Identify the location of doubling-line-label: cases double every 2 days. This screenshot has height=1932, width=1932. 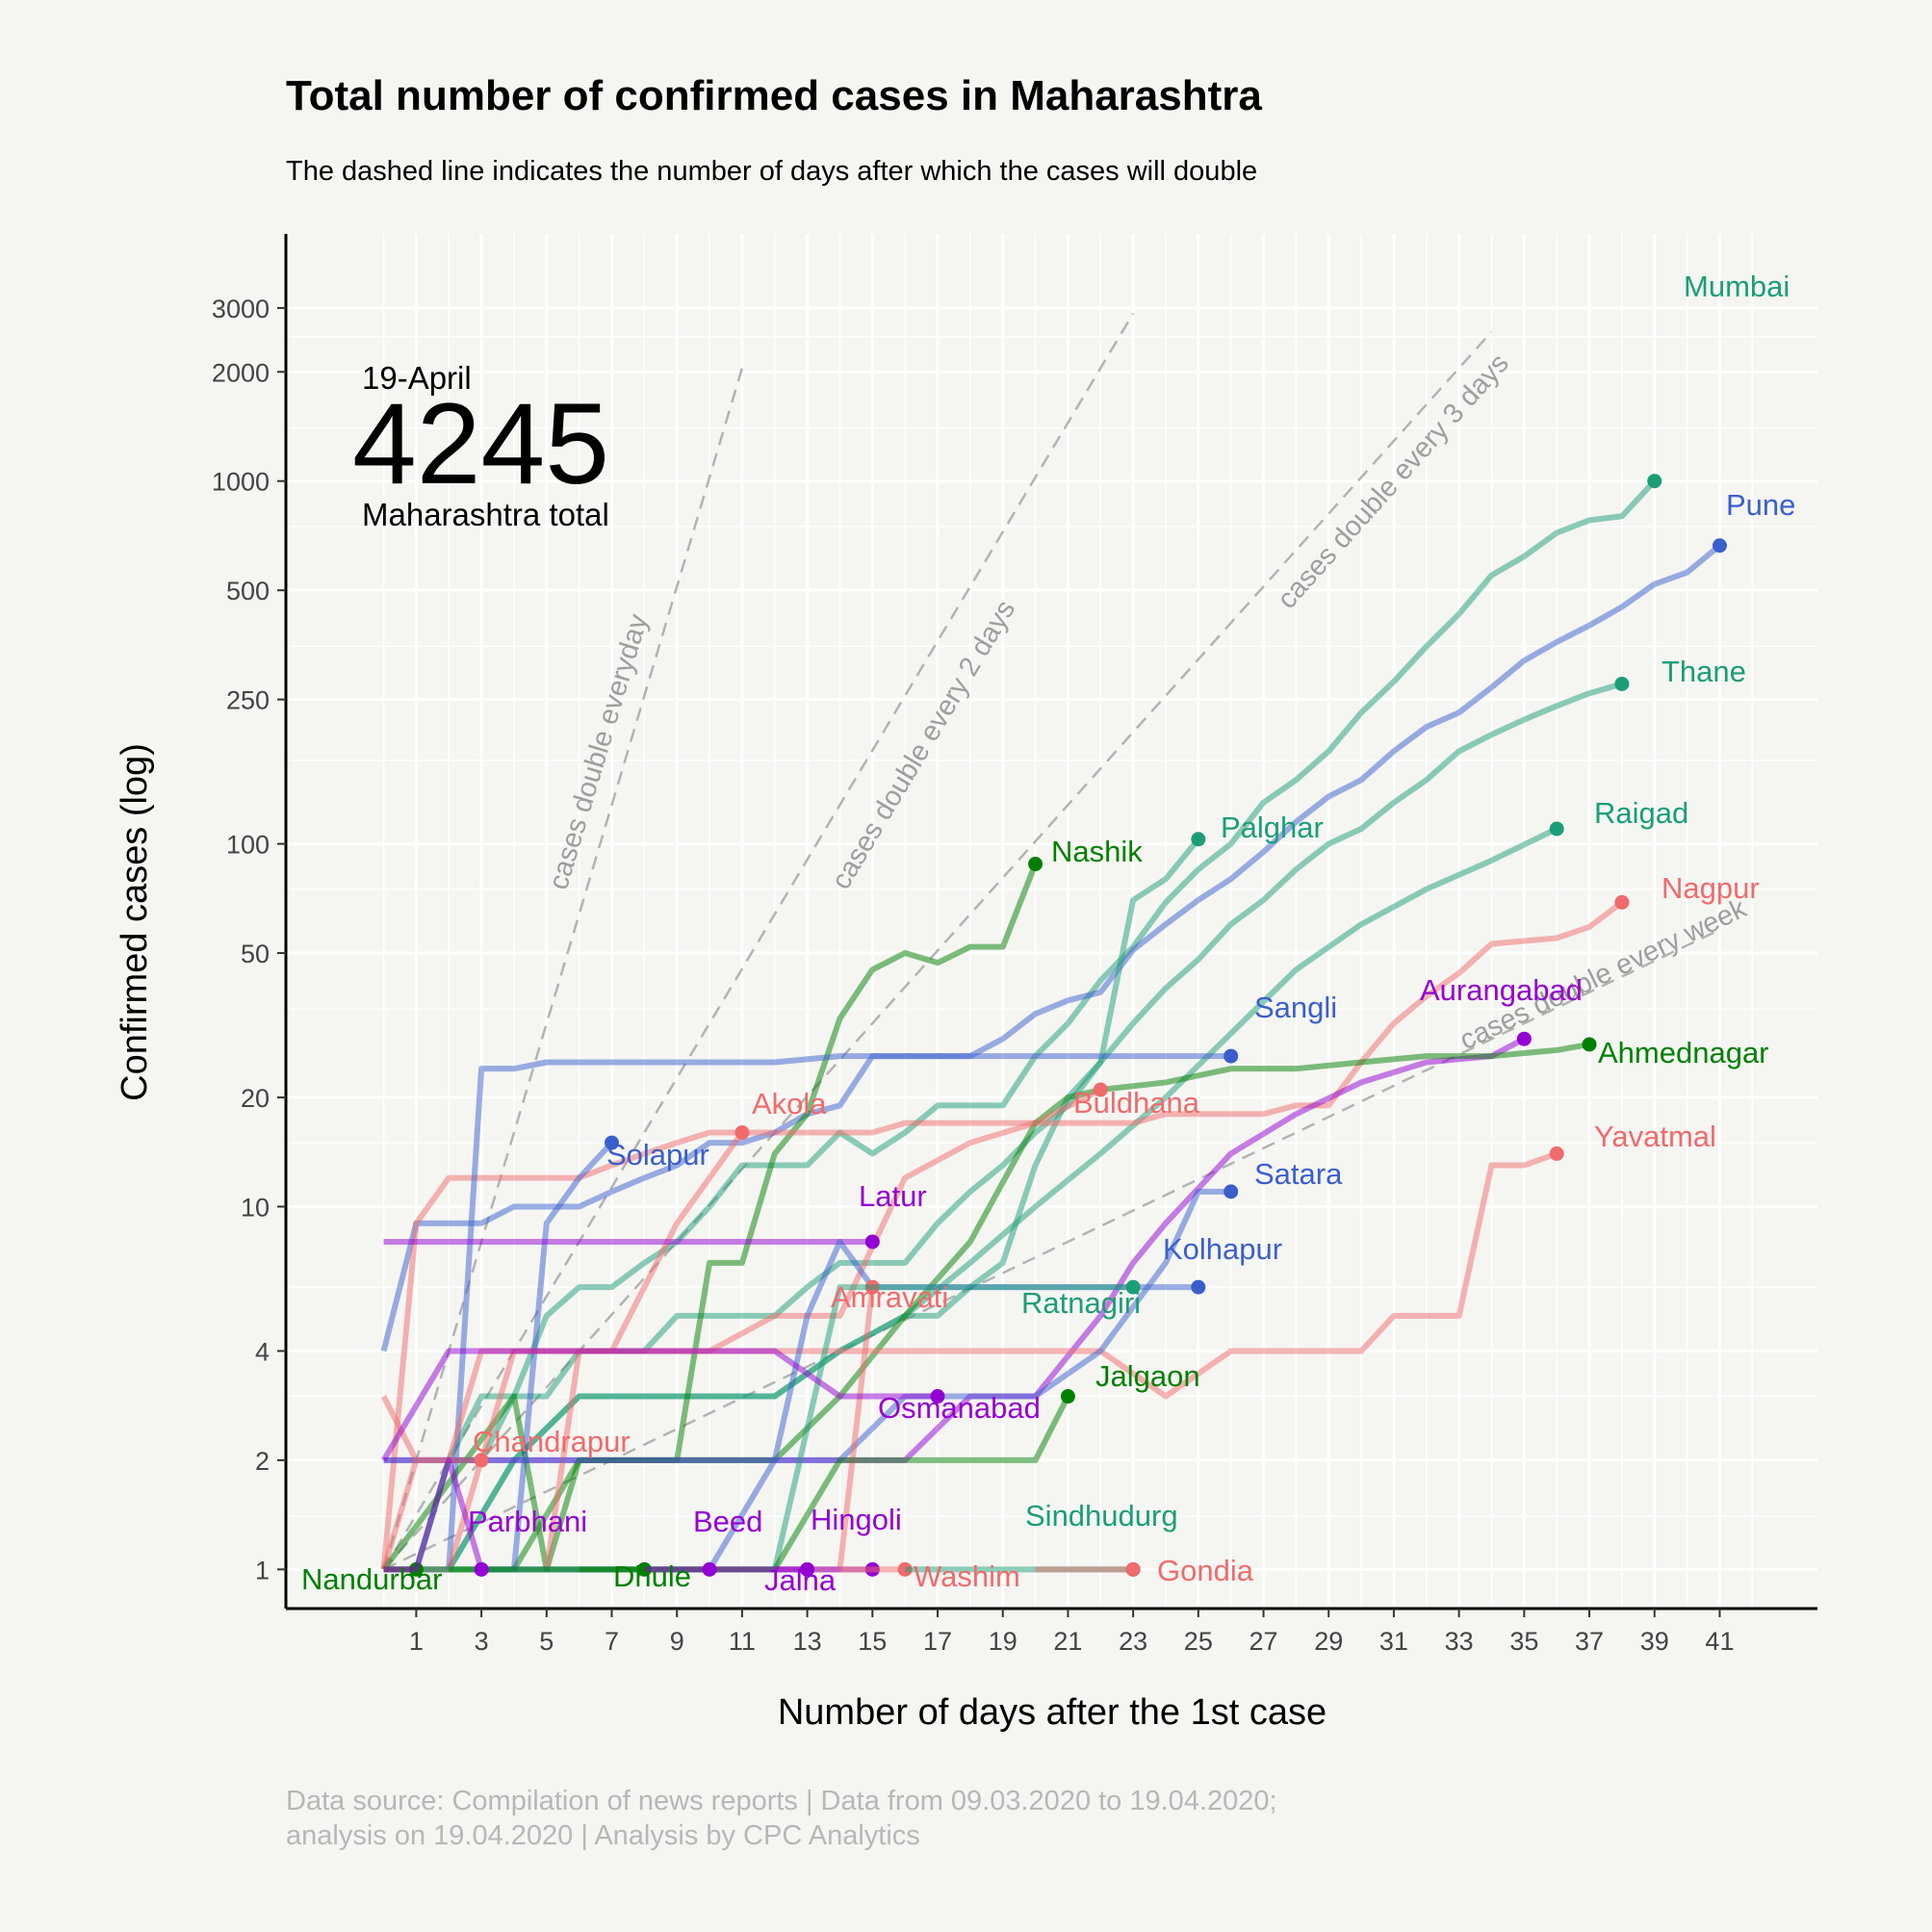
(924, 744).